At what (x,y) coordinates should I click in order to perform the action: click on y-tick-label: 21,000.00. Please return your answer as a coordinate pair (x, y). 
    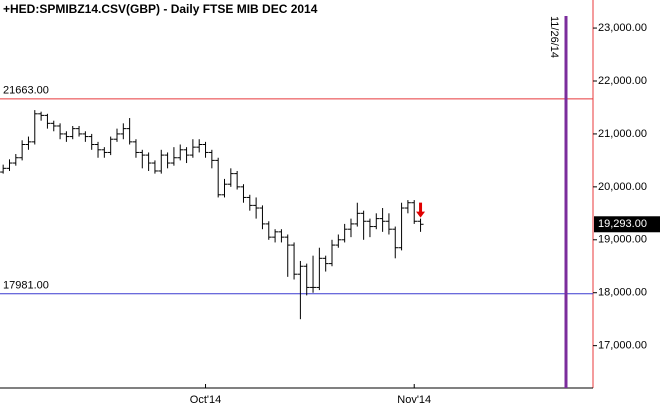
    Looking at the image, I should click on (622, 134).